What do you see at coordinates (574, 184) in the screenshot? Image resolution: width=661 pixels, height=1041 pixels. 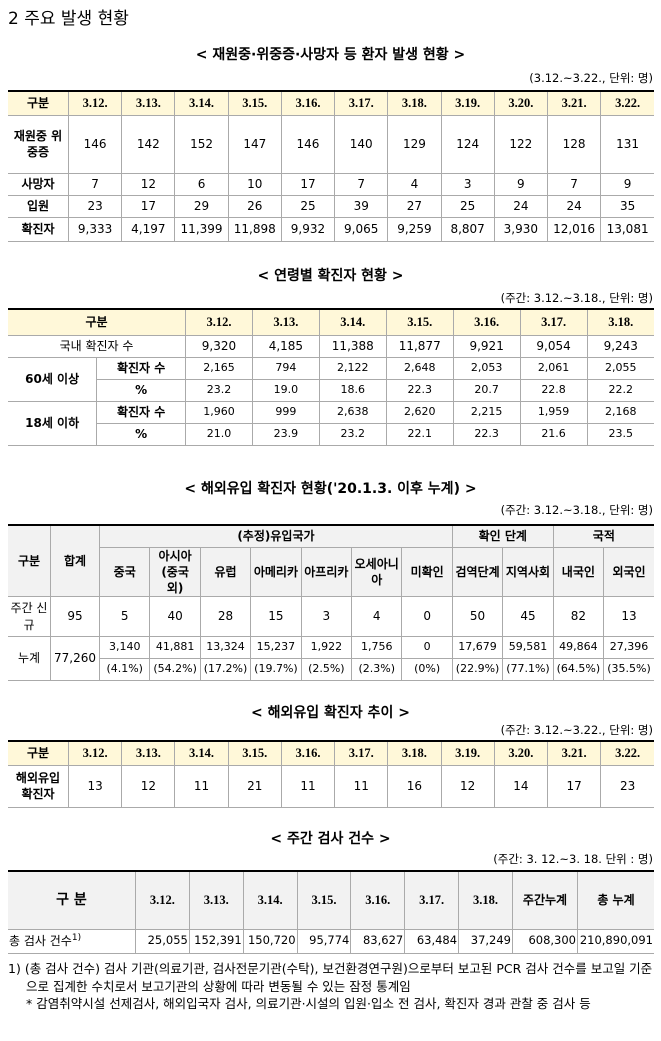 I see `value-cell: 7` at bounding box center [574, 184].